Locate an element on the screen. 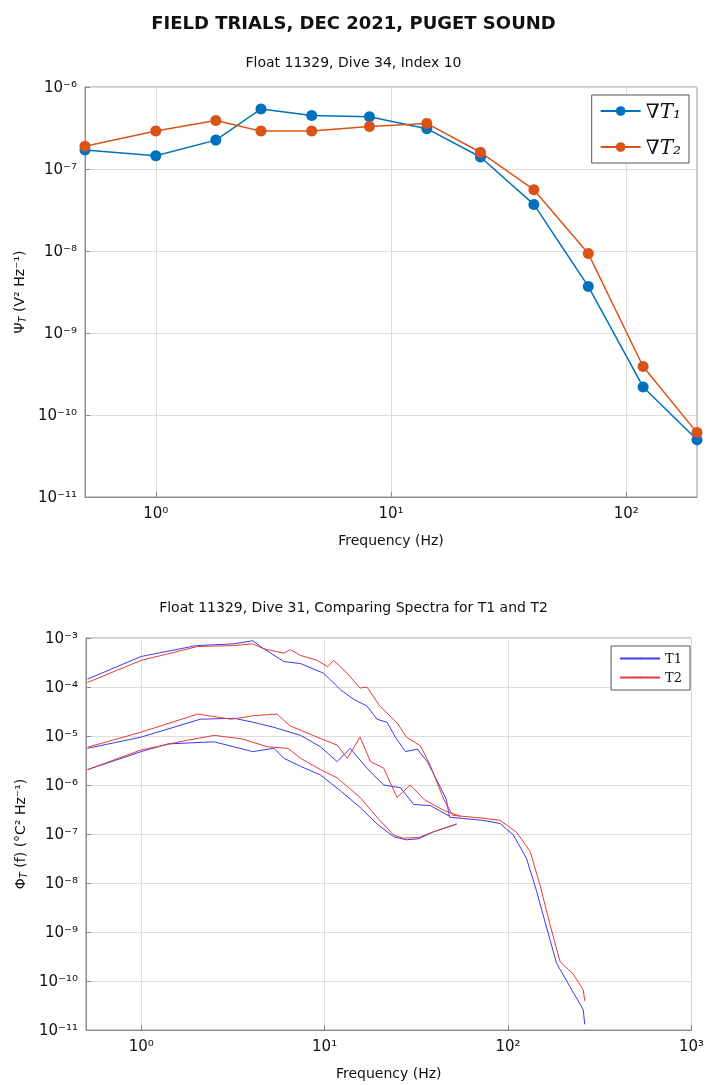 Image resolution: width=707 pixels, height=1085 pixels. chart-subtitle: Float 11329, Dive 34, Index 10 is located at coordinates (353, 62).